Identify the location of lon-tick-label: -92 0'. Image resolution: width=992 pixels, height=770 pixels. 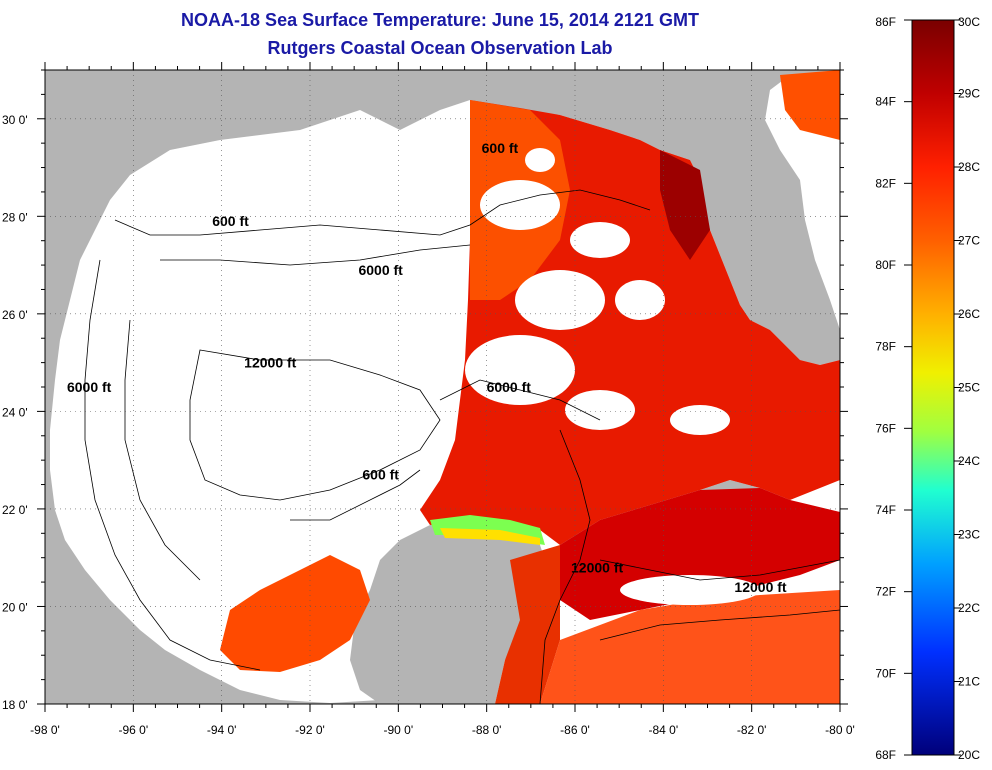
(310, 730).